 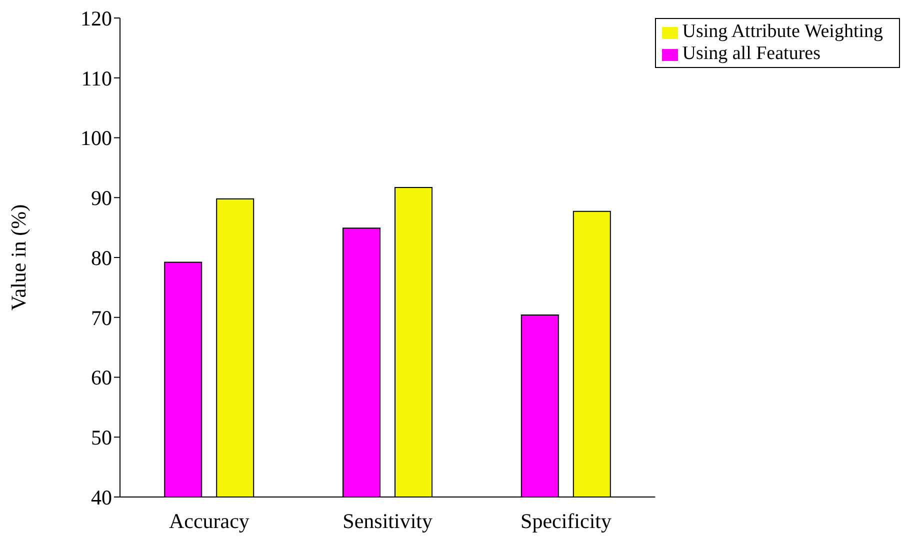 What do you see at coordinates (101, 318) in the screenshot?
I see `y-tick-label: 70` at bounding box center [101, 318].